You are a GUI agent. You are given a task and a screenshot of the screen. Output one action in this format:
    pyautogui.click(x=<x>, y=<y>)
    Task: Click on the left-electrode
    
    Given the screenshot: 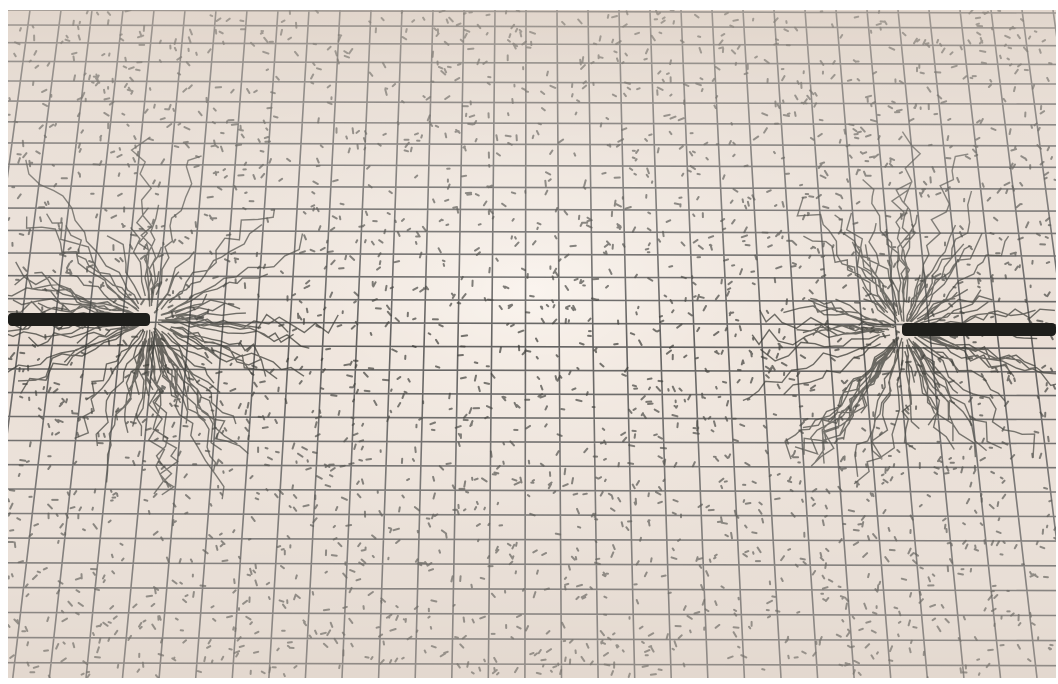 What is the action you would take?
    pyautogui.click(x=79, y=319)
    